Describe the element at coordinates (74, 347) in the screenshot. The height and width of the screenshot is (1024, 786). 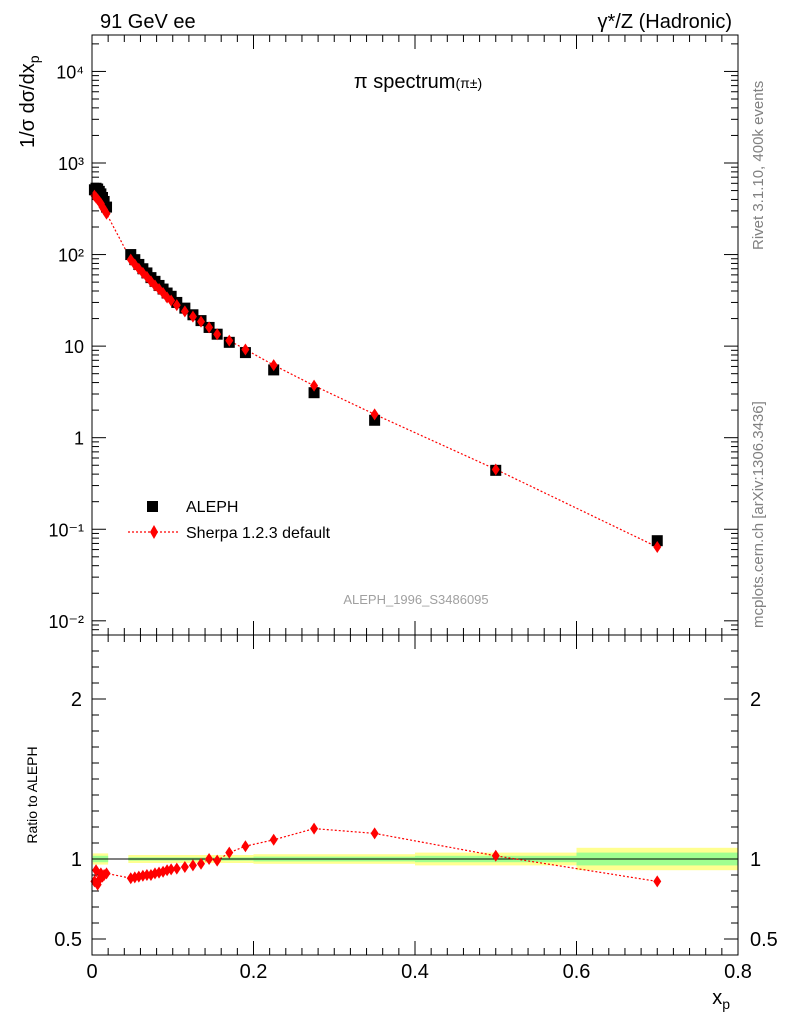
I see `main-ytick-label: 10` at that location.